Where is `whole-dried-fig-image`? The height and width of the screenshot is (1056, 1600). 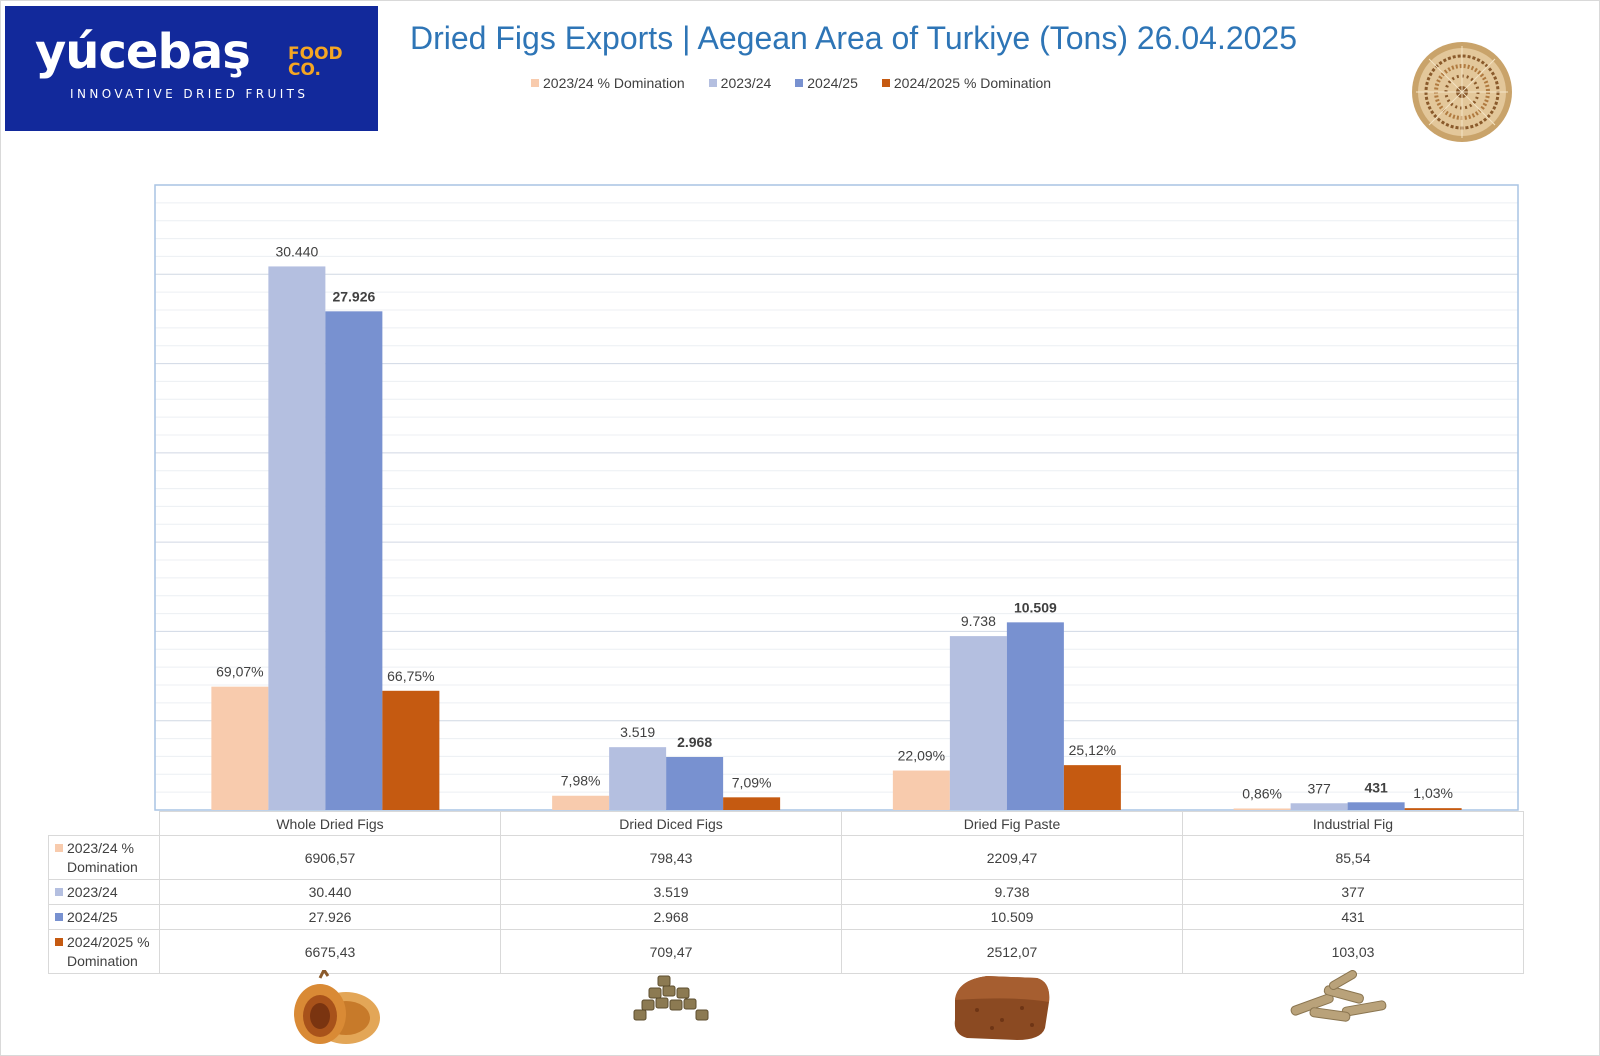
whole-dried-fig-image is located at coordinates (337, 1007).